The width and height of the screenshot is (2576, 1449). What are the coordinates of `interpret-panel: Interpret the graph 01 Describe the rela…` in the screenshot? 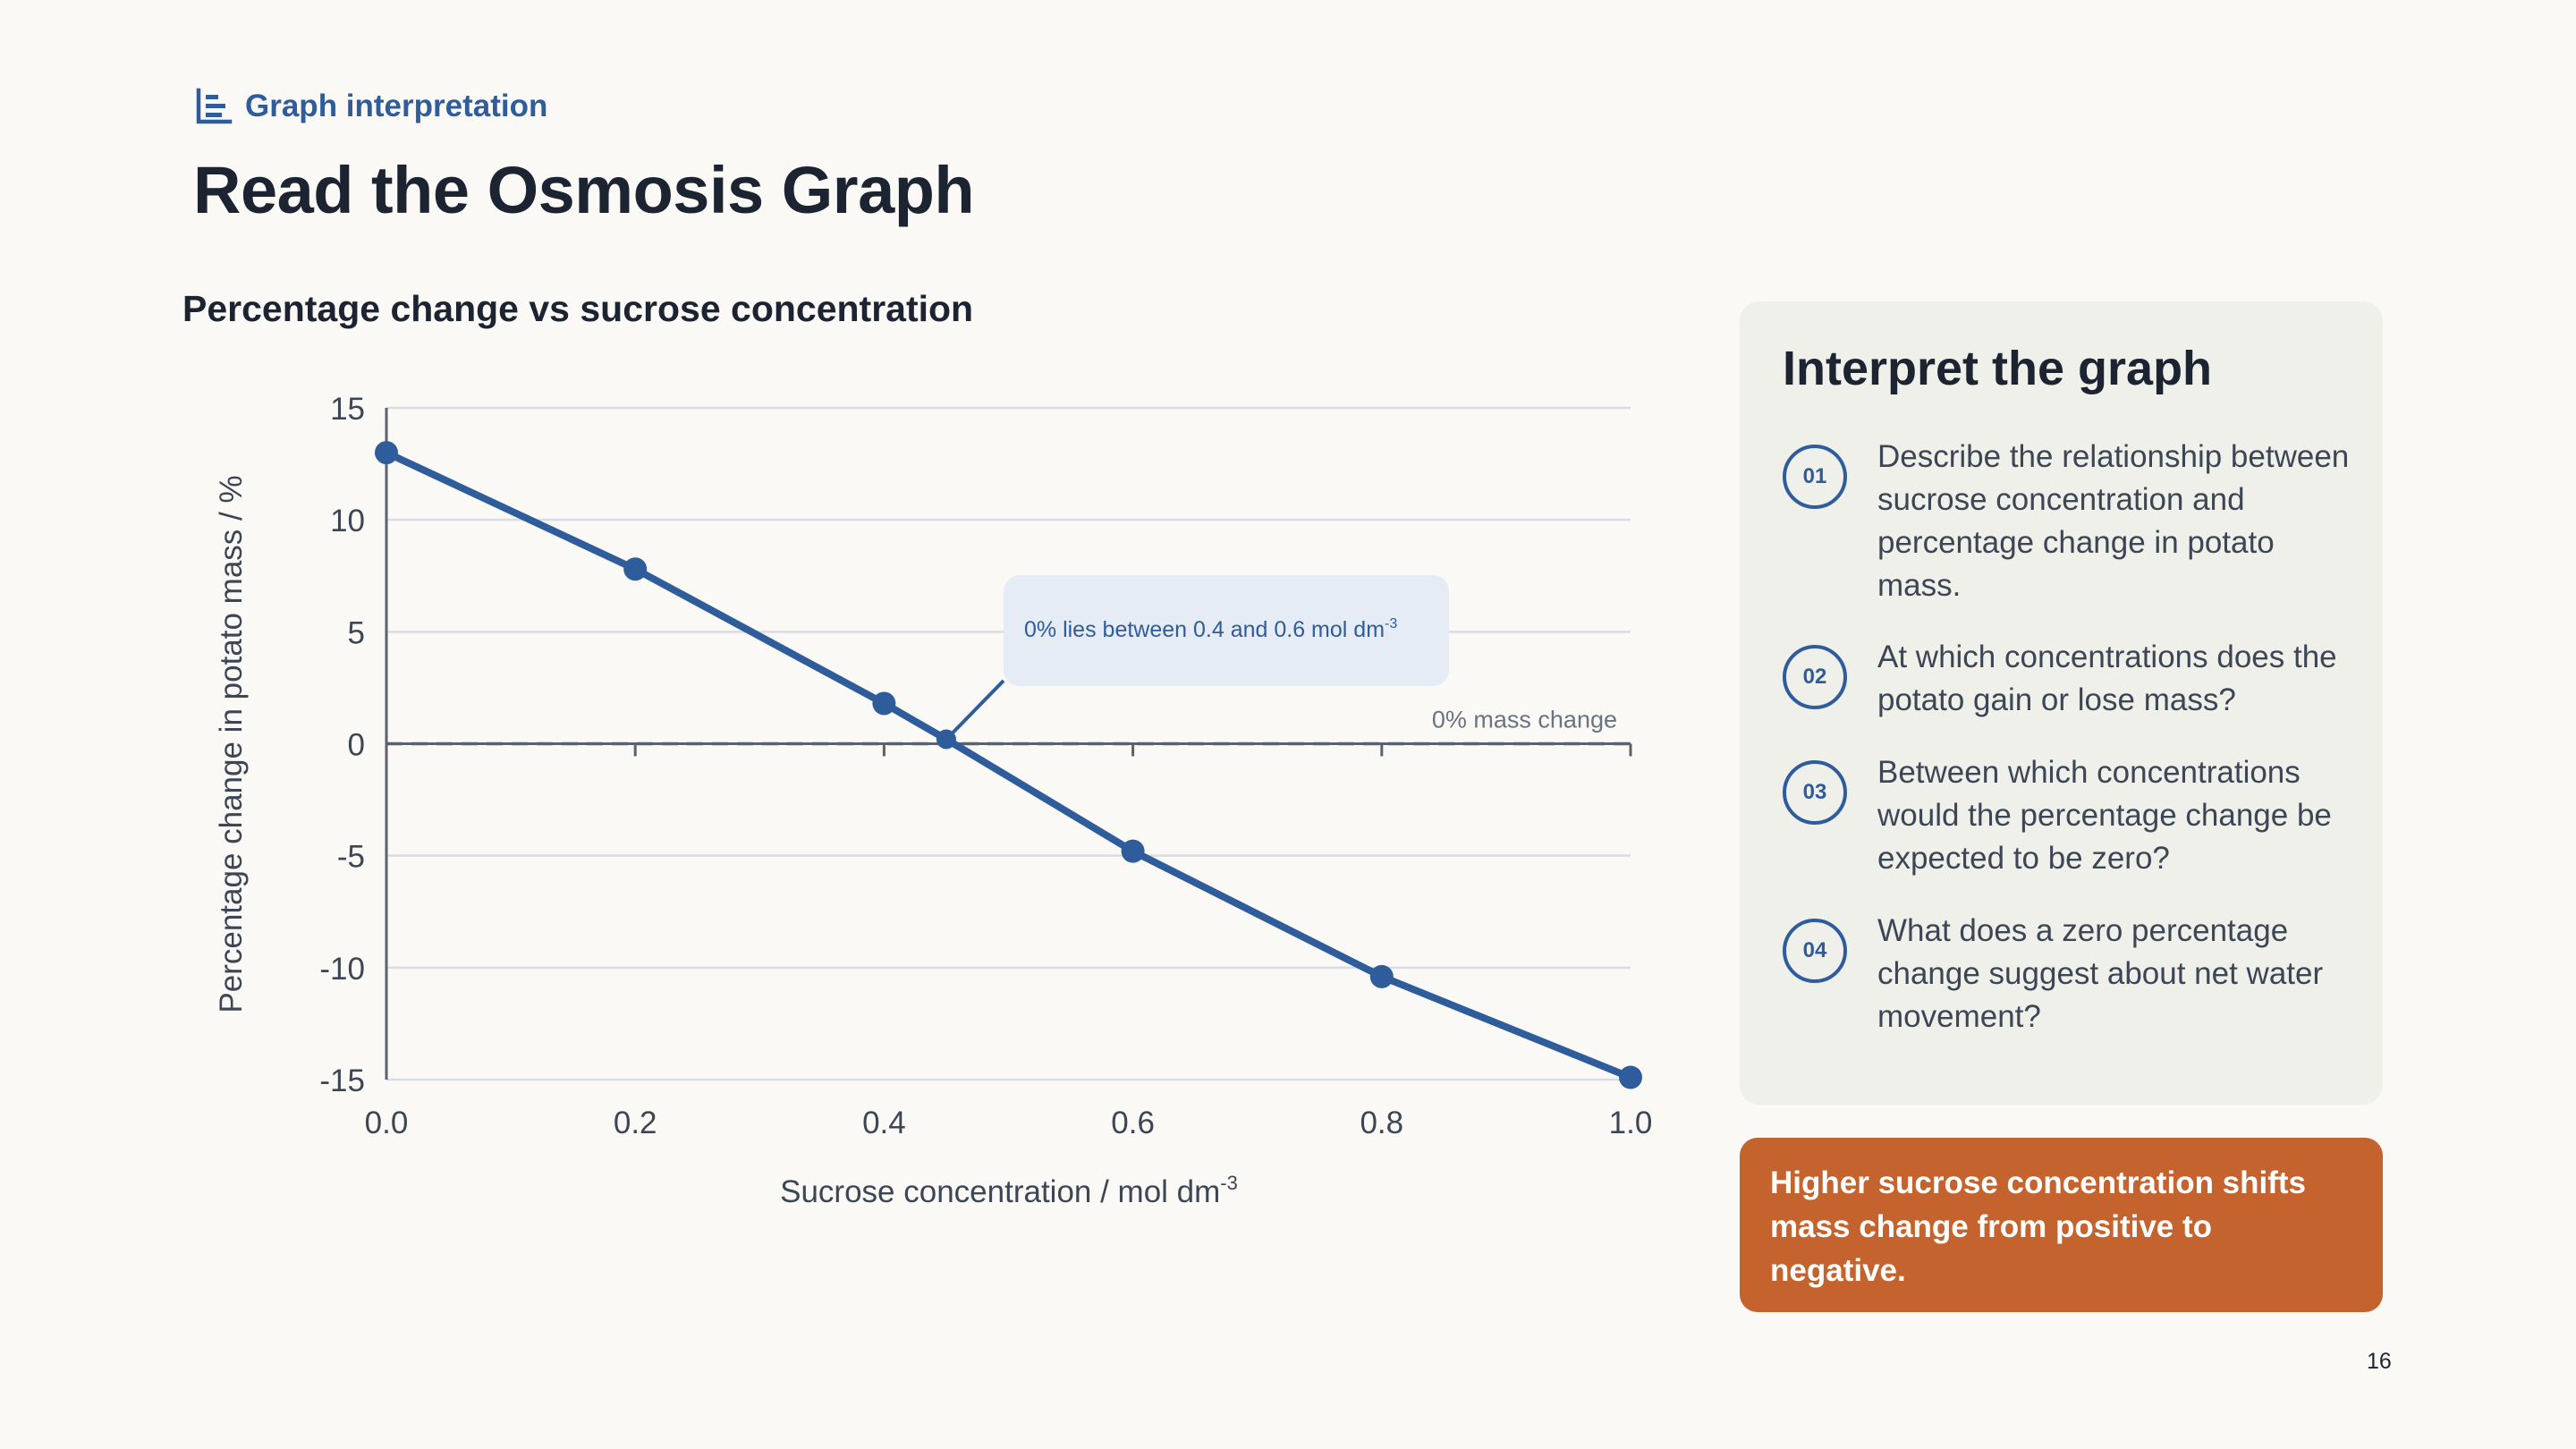 It's located at (2061, 703).